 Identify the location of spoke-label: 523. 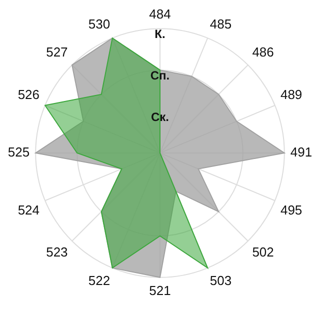
(57, 252).